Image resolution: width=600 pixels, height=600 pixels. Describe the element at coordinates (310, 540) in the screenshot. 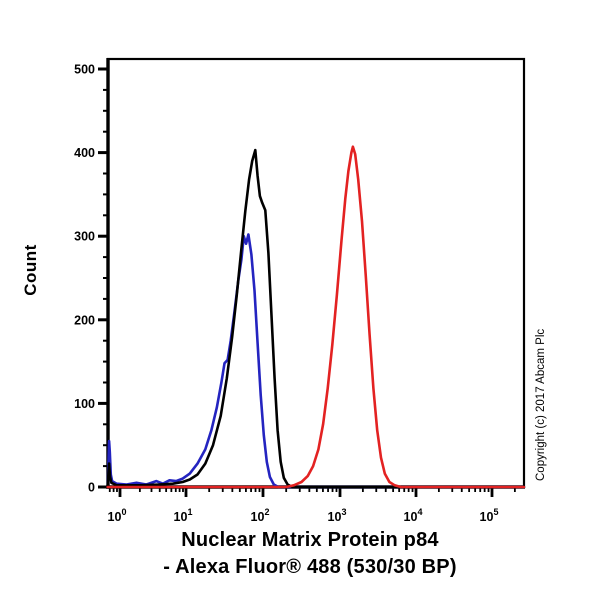

I see `chart-title-line1: Nuclear Matrix Protein p84` at that location.